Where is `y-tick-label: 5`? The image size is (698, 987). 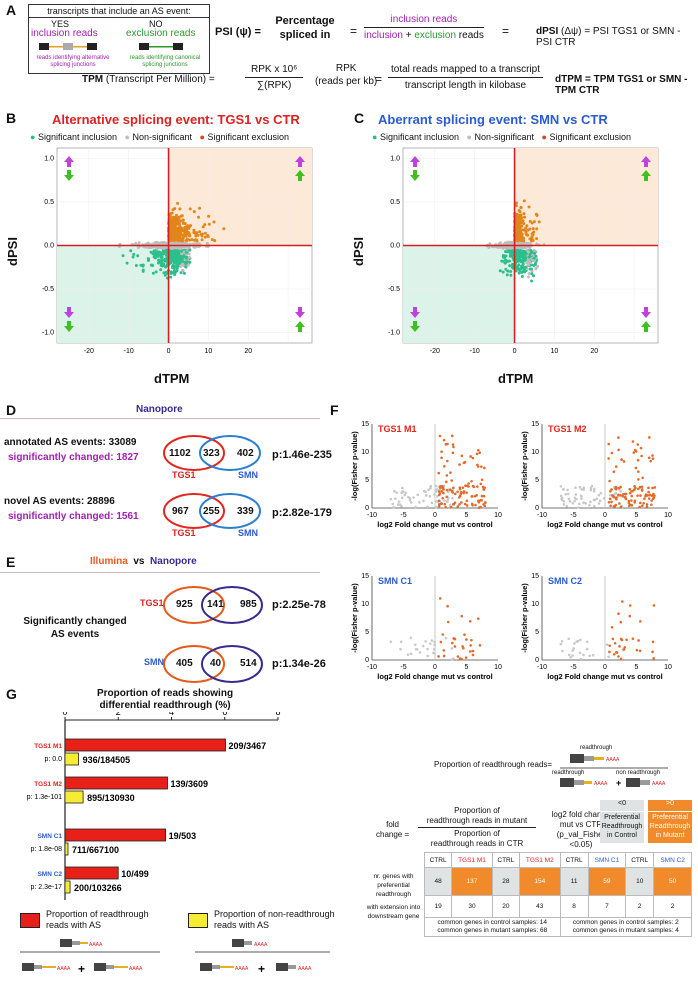 y-tick-label: 5 is located at coordinates (537, 480).